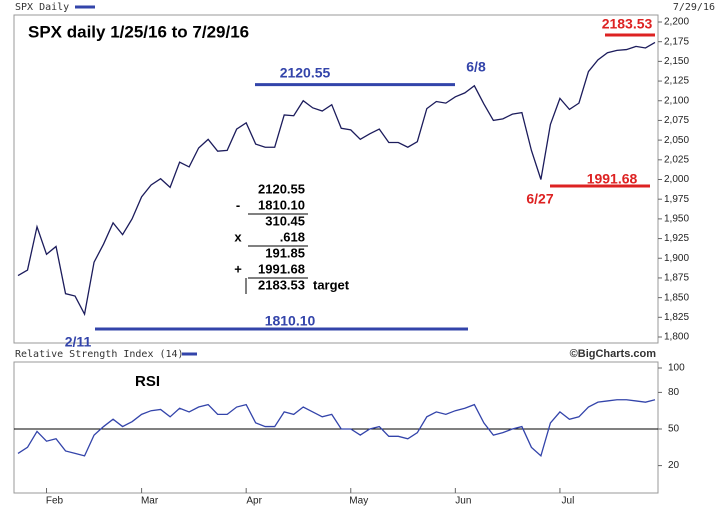  Describe the element at coordinates (676, 61) in the screenshot. I see `y-tick-label: 2,150` at that location.